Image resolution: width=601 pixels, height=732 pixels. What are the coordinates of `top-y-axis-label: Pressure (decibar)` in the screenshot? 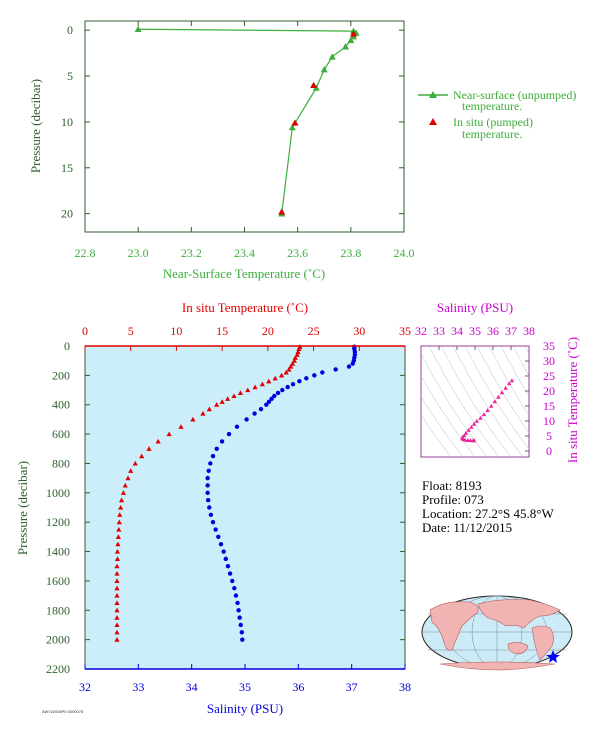 It's located at (35, 126).